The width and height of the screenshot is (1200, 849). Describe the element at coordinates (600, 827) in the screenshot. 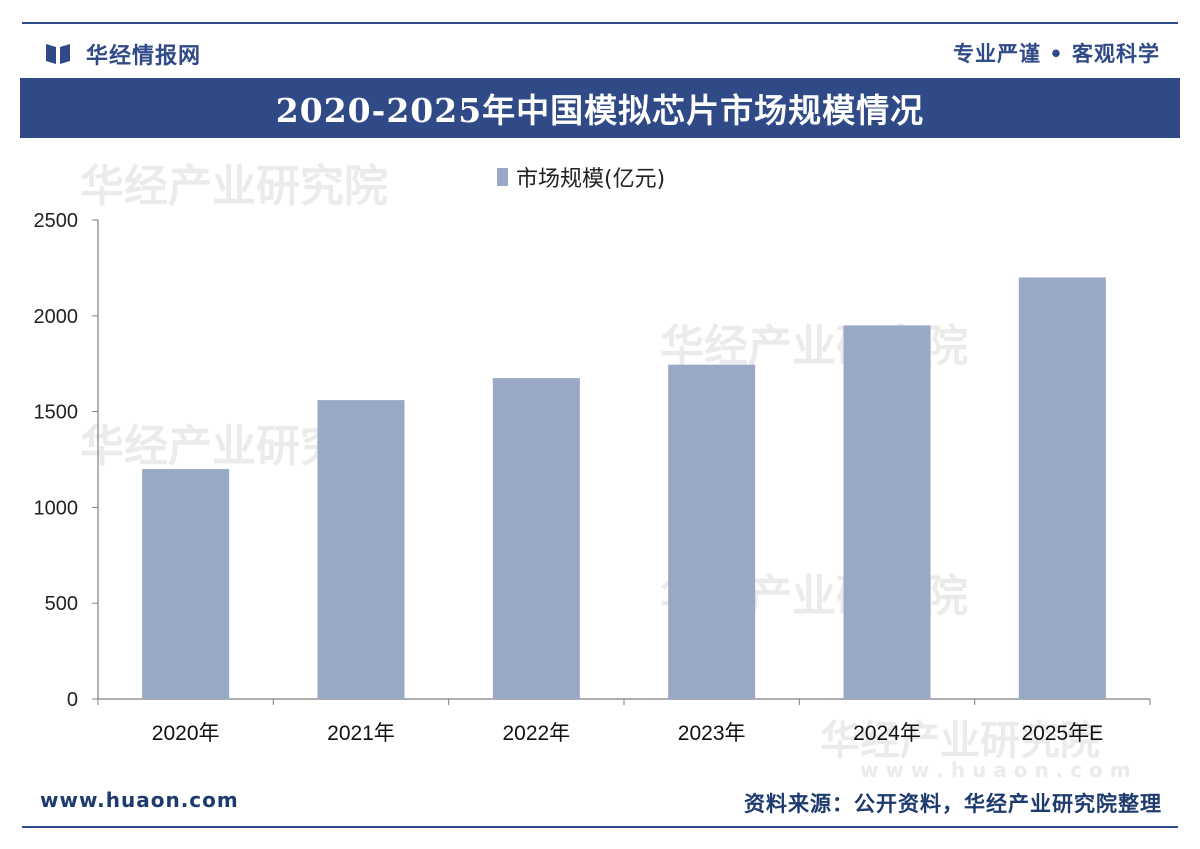

I see `bottom-rule` at that location.